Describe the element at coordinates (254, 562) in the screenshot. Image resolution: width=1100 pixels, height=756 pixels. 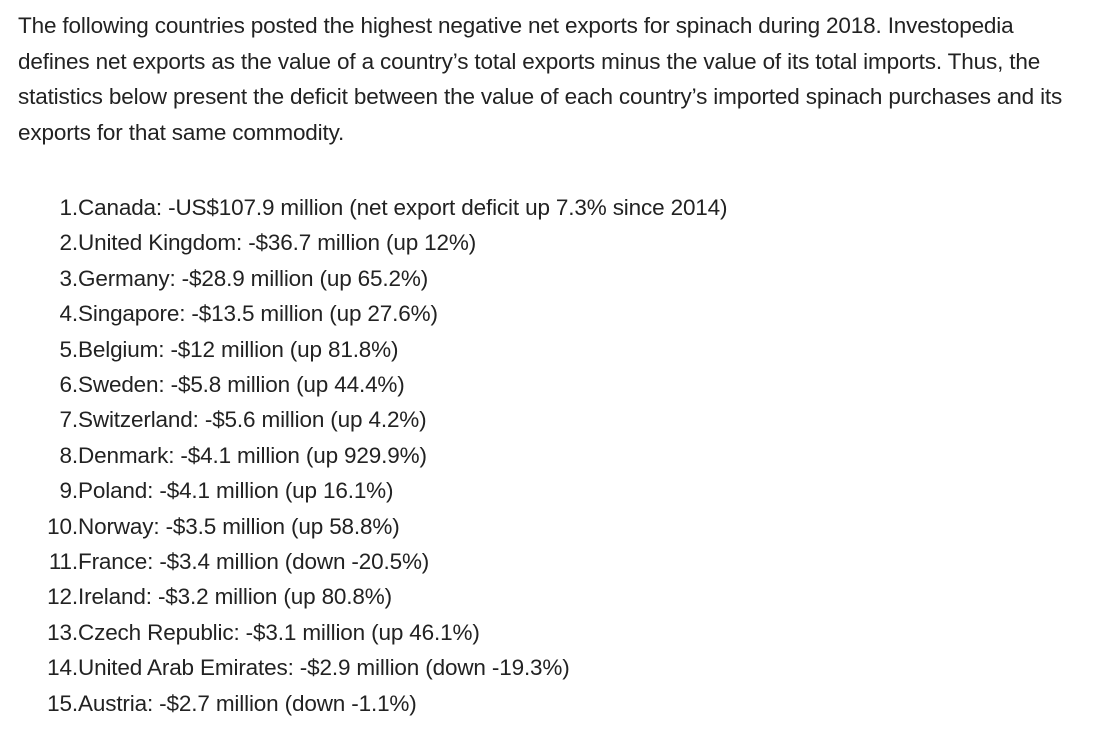
I see `list-text: France: -$3.4 million (down -20.5%)` at that location.